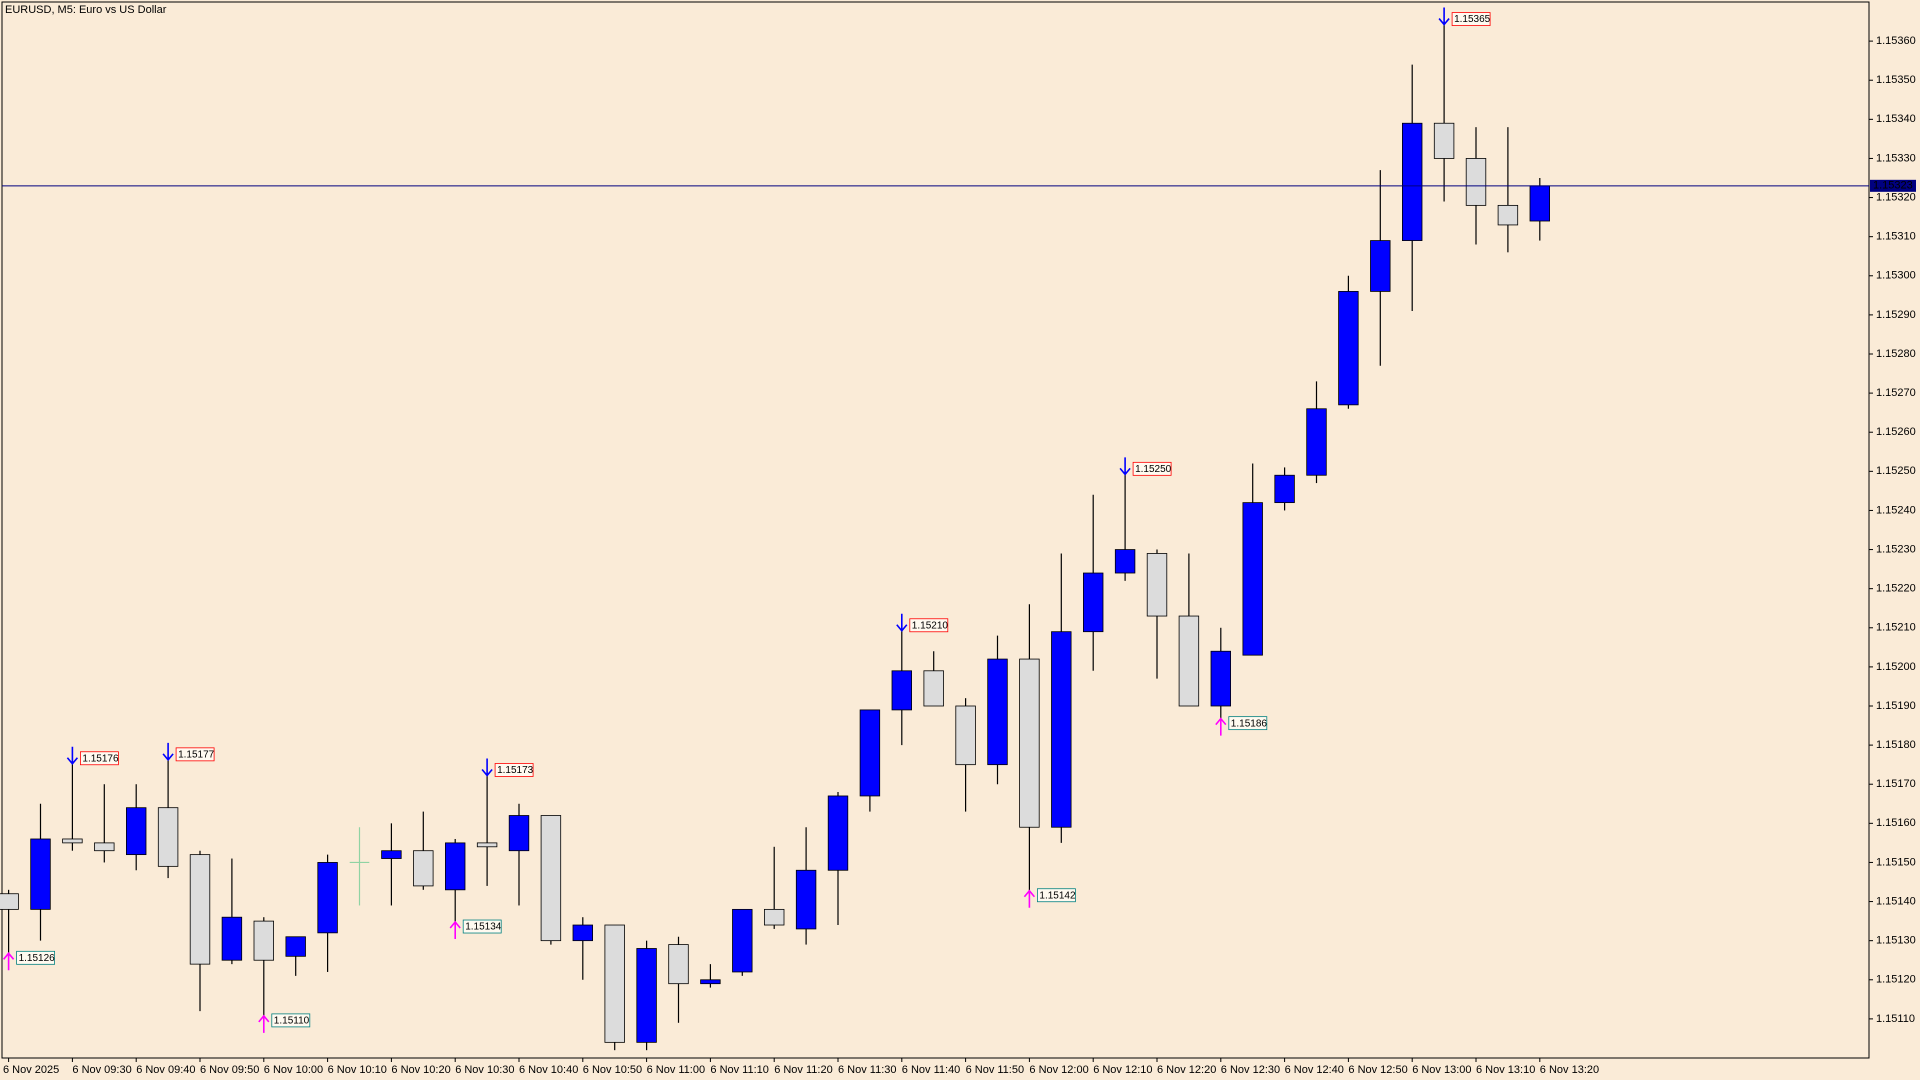 The width and height of the screenshot is (1920, 1080). I want to click on y-tick-label: 1.15350, so click(1896, 80).